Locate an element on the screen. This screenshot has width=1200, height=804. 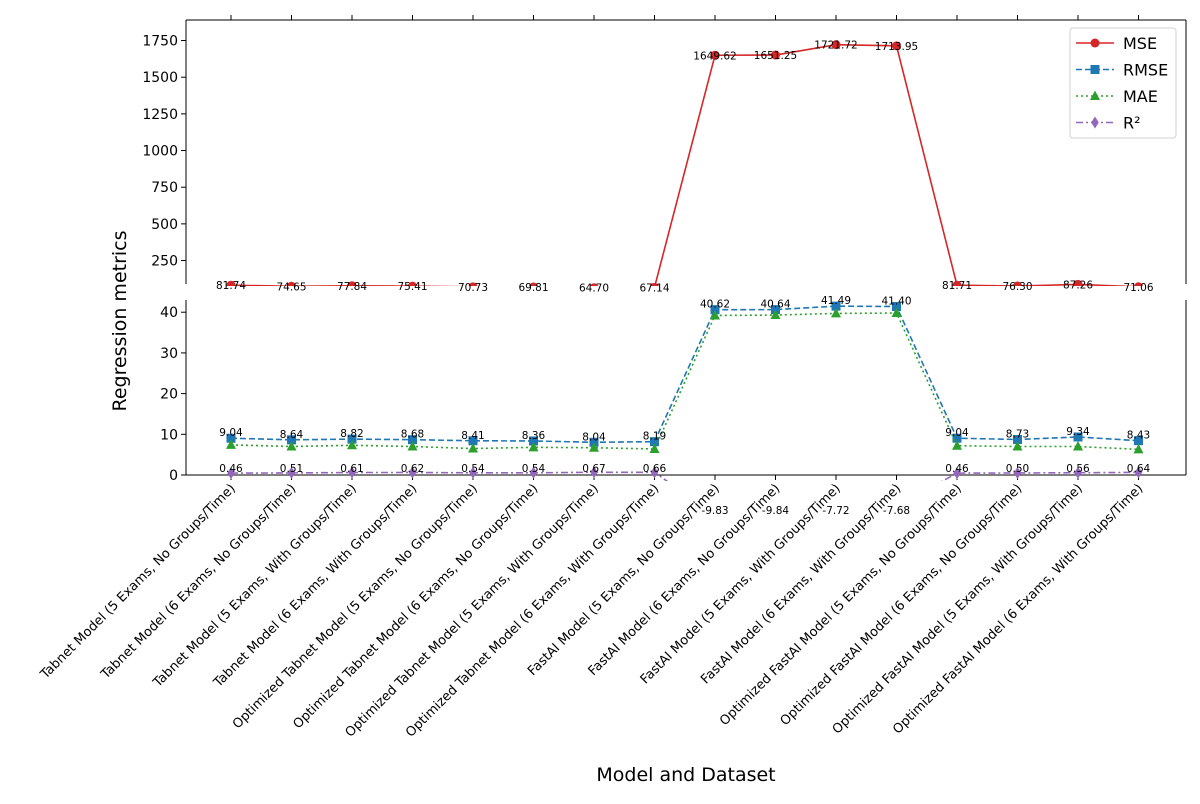
rmse-data-label: 8.19 is located at coordinates (654, 437).